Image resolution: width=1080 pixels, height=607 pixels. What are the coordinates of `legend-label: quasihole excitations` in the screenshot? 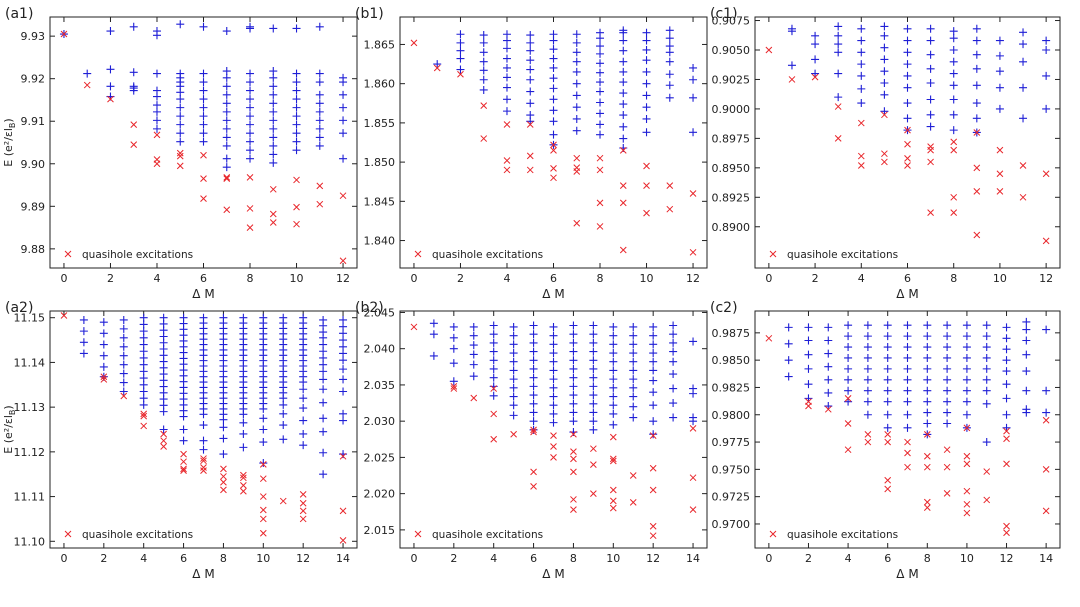 It's located at (137, 535).